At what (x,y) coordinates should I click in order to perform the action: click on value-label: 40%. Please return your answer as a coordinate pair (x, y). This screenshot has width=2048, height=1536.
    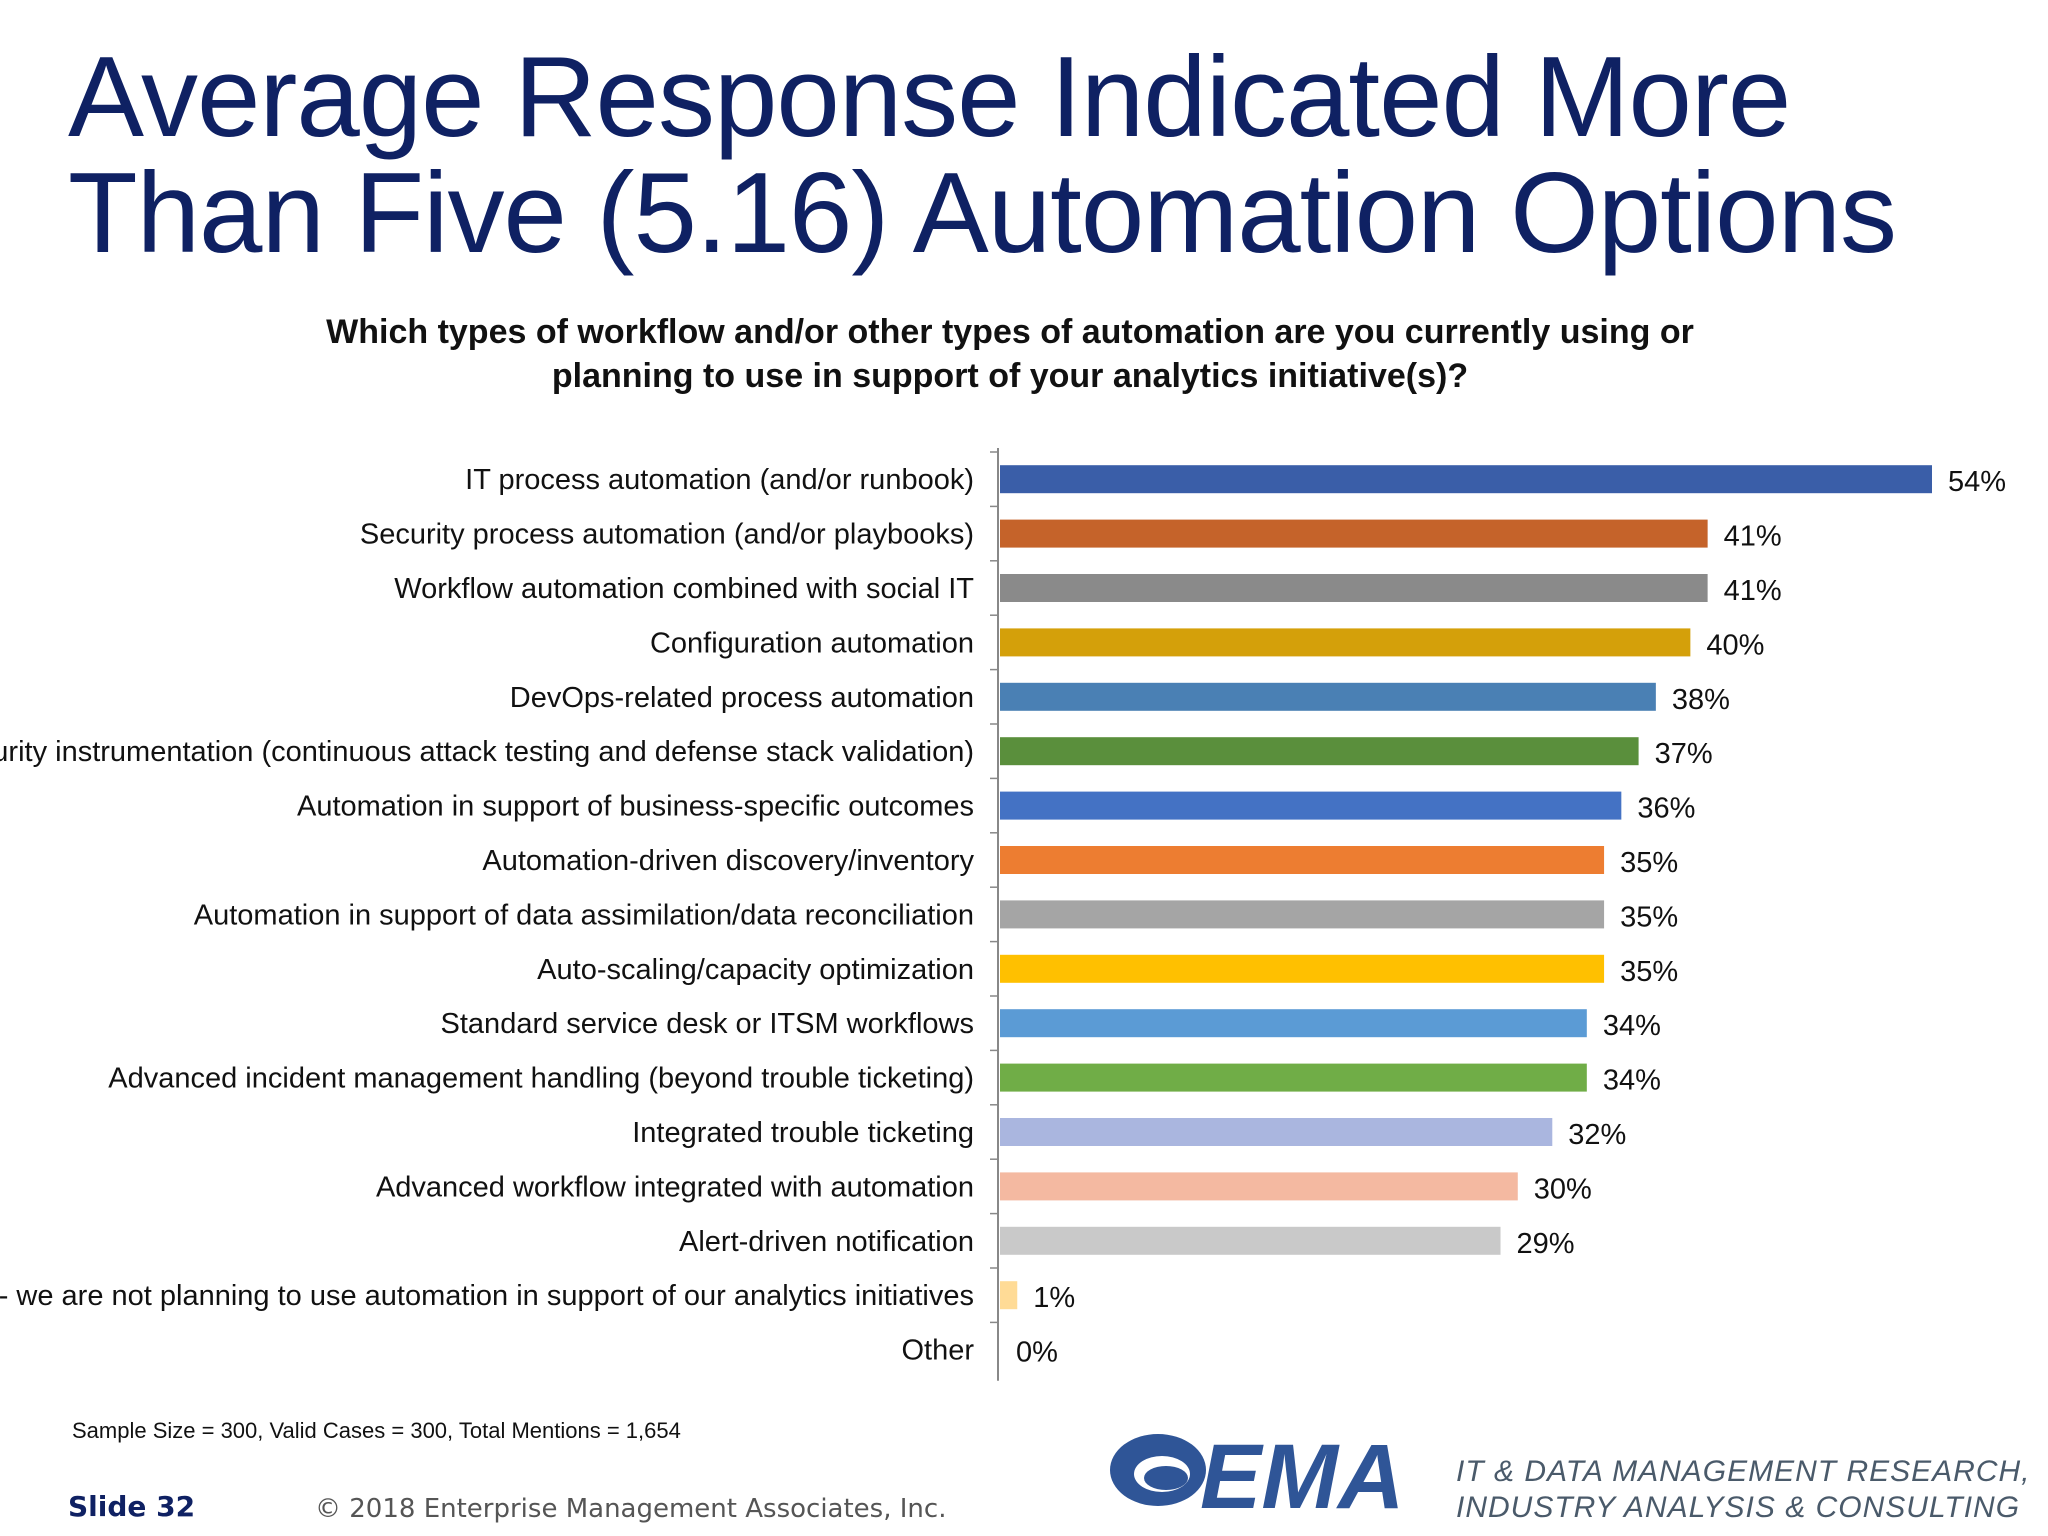
    Looking at the image, I should click on (1735, 645).